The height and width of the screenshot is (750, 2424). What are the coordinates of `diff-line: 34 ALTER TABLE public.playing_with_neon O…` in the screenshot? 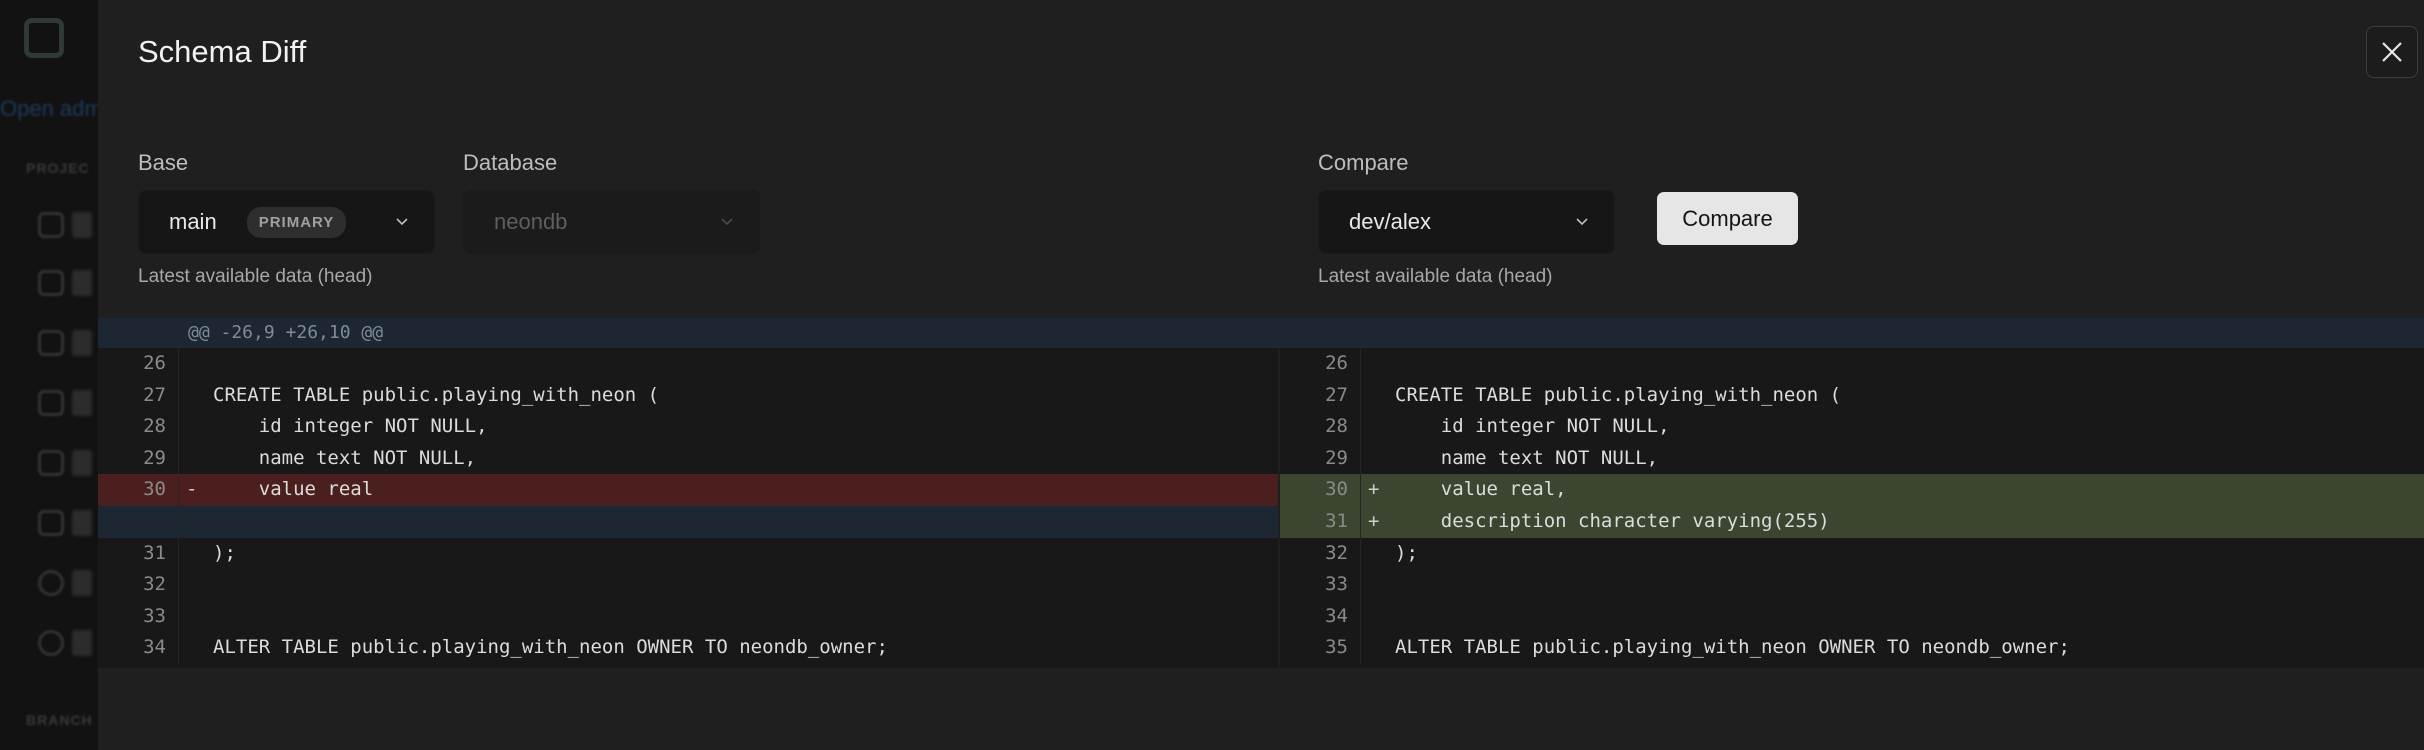 It's located at (688, 648).